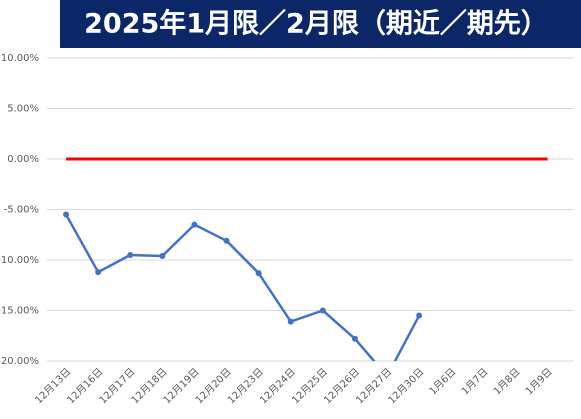  Describe the element at coordinates (23, 159) in the screenshot. I see `y-tick-label: 0.00%` at that location.